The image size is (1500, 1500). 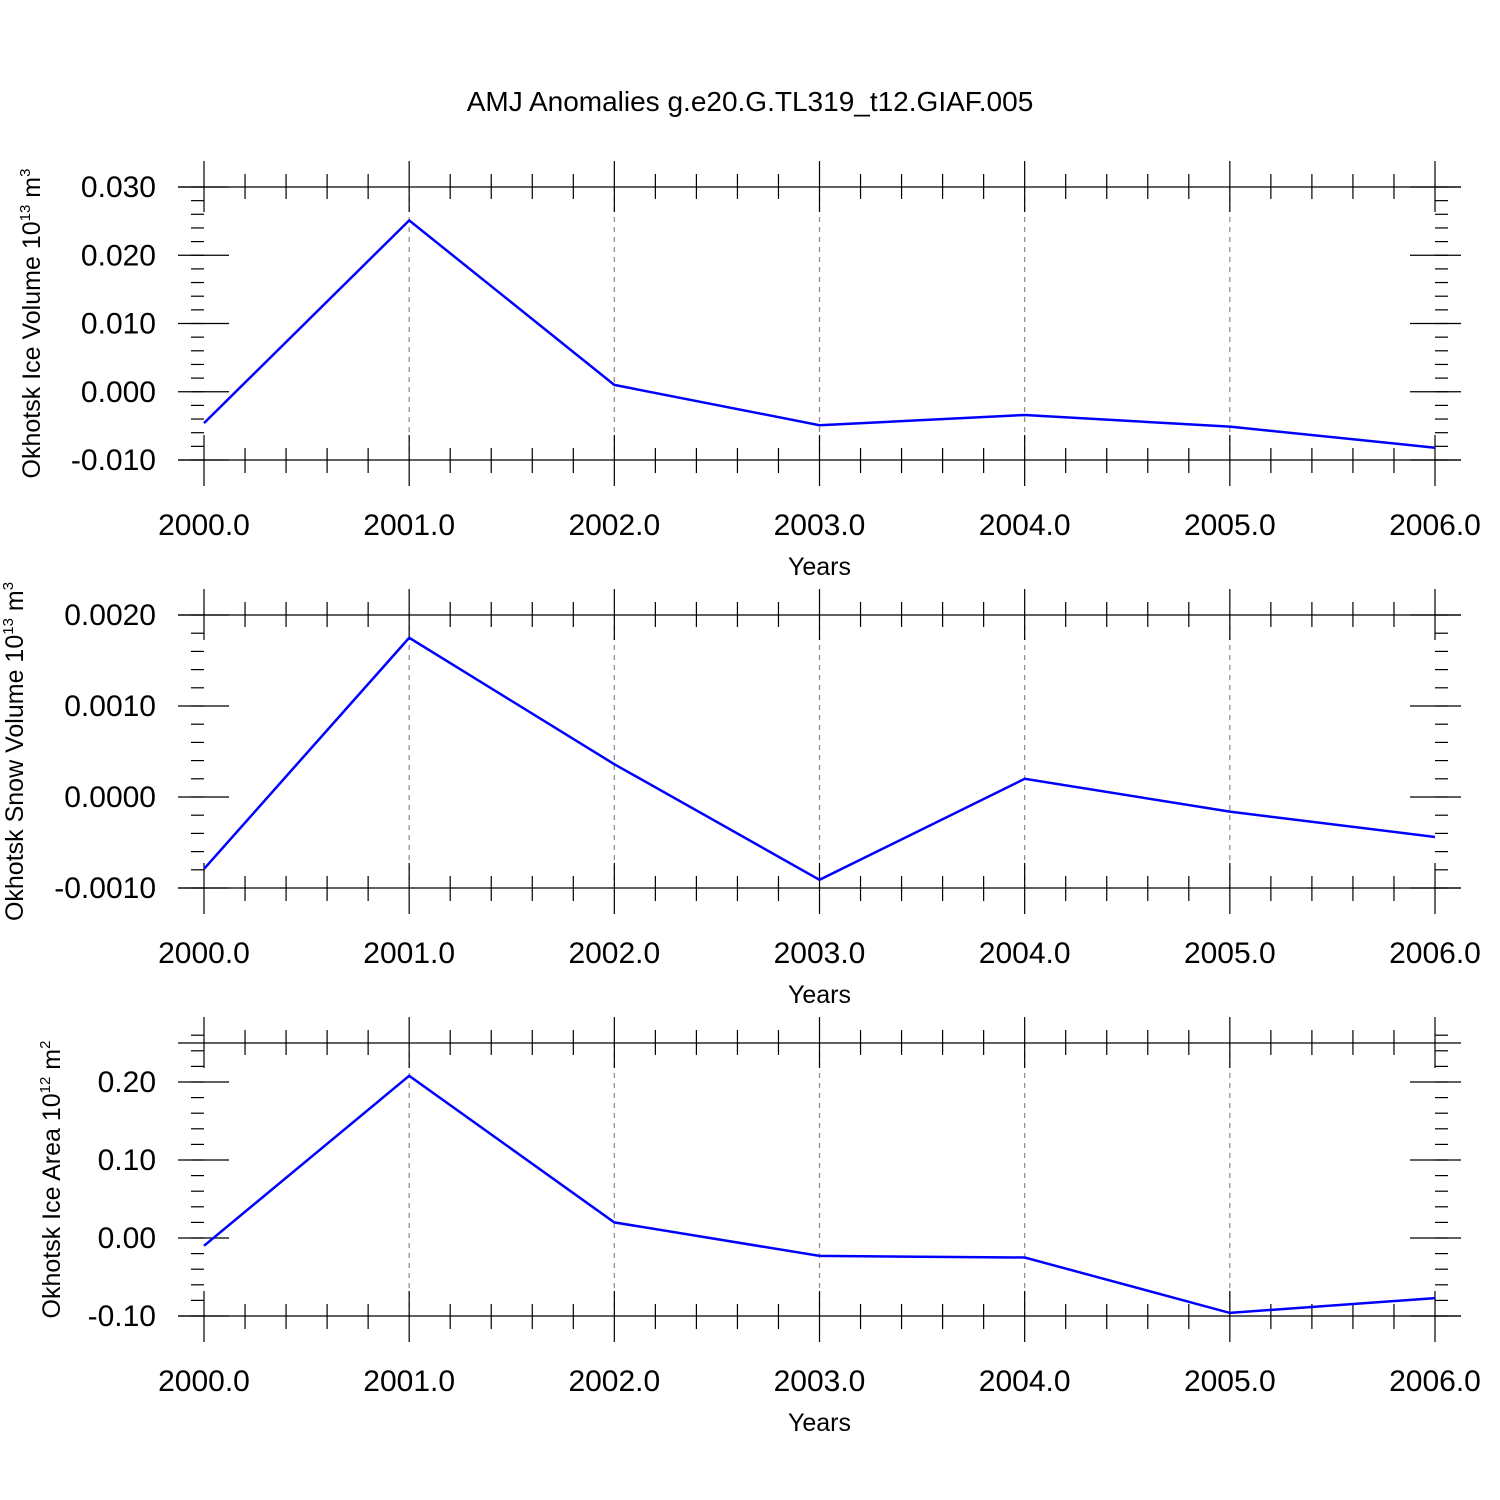 What do you see at coordinates (127, 1238) in the screenshot?
I see `y-tick-label: 0.00` at bounding box center [127, 1238].